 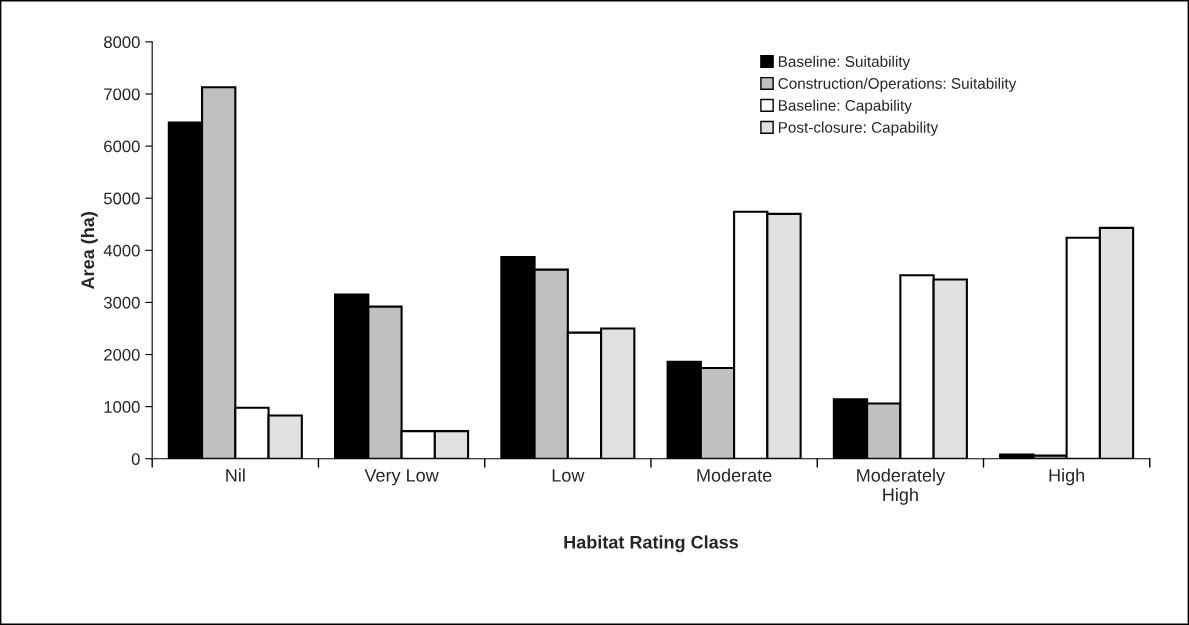 I want to click on y-tick-label: 8000, so click(x=122, y=42).